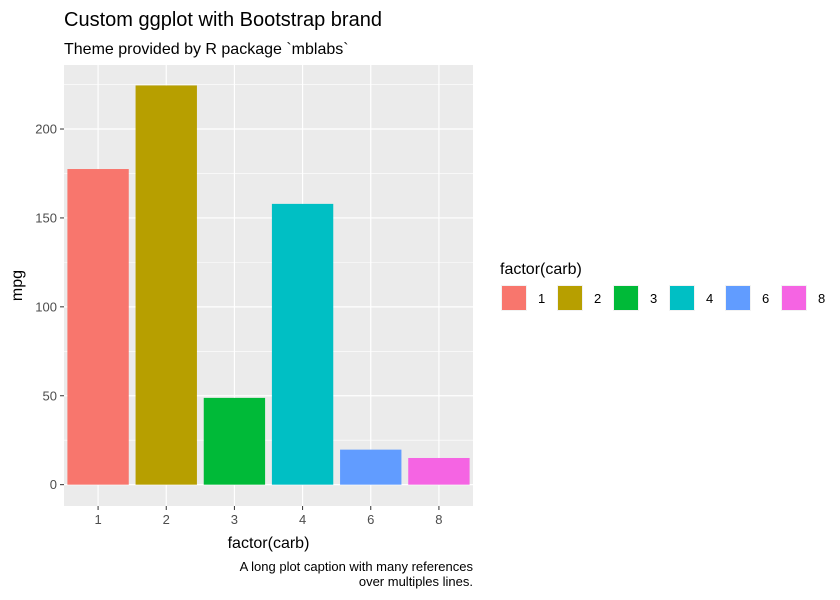  Describe the element at coordinates (653, 298) in the screenshot. I see `legend-label: 3` at that location.